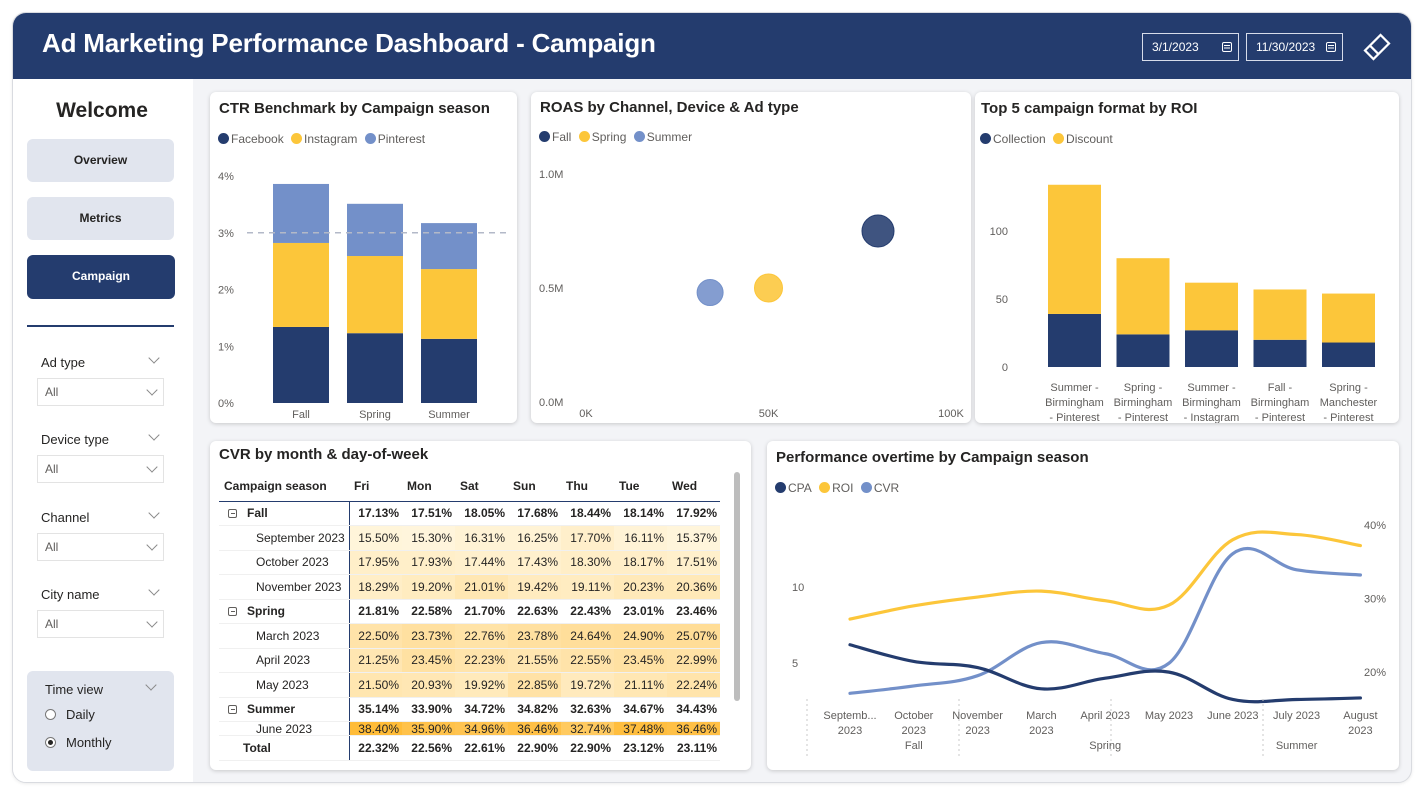 The height and width of the screenshot is (796, 1421). Describe the element at coordinates (428, 636) in the screenshot. I see `table-cell: 23.73%` at that location.